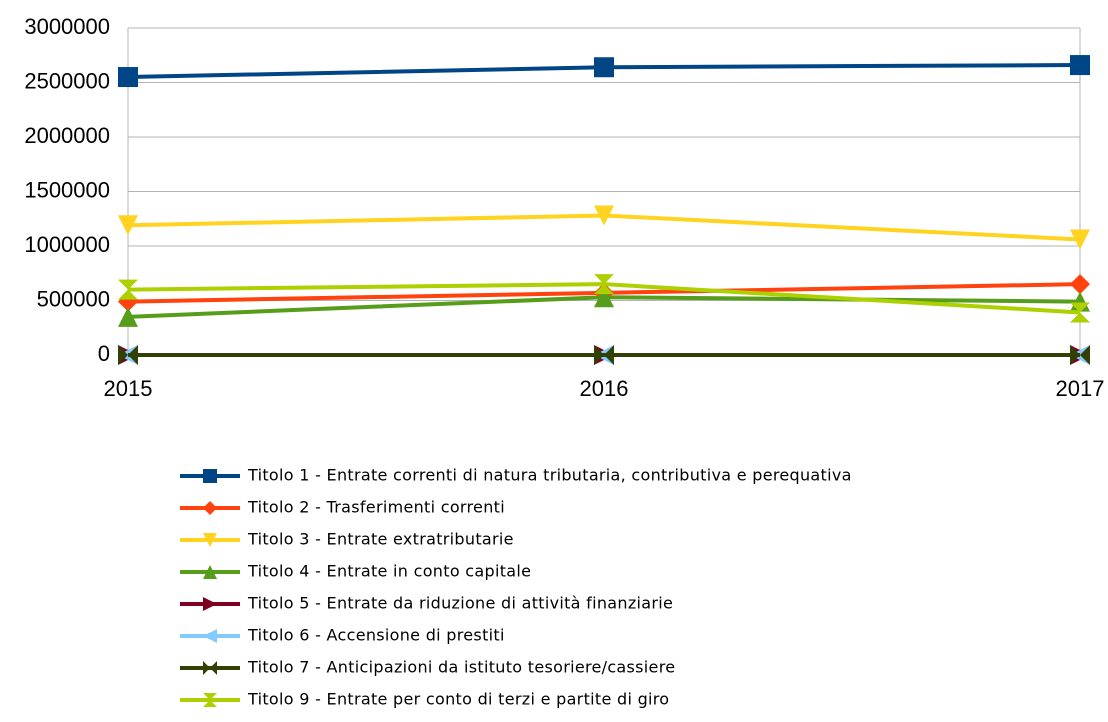  What do you see at coordinates (67, 26) in the screenshot?
I see `y-tick-label: 3000000` at bounding box center [67, 26].